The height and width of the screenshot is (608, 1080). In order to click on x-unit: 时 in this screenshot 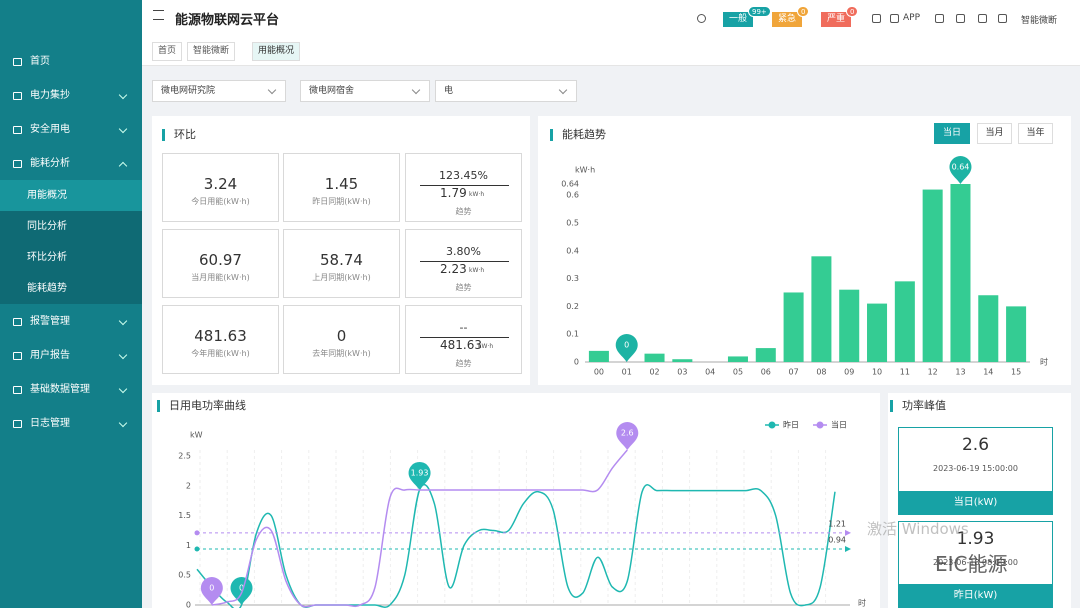, I will do `click(1044, 362)`.